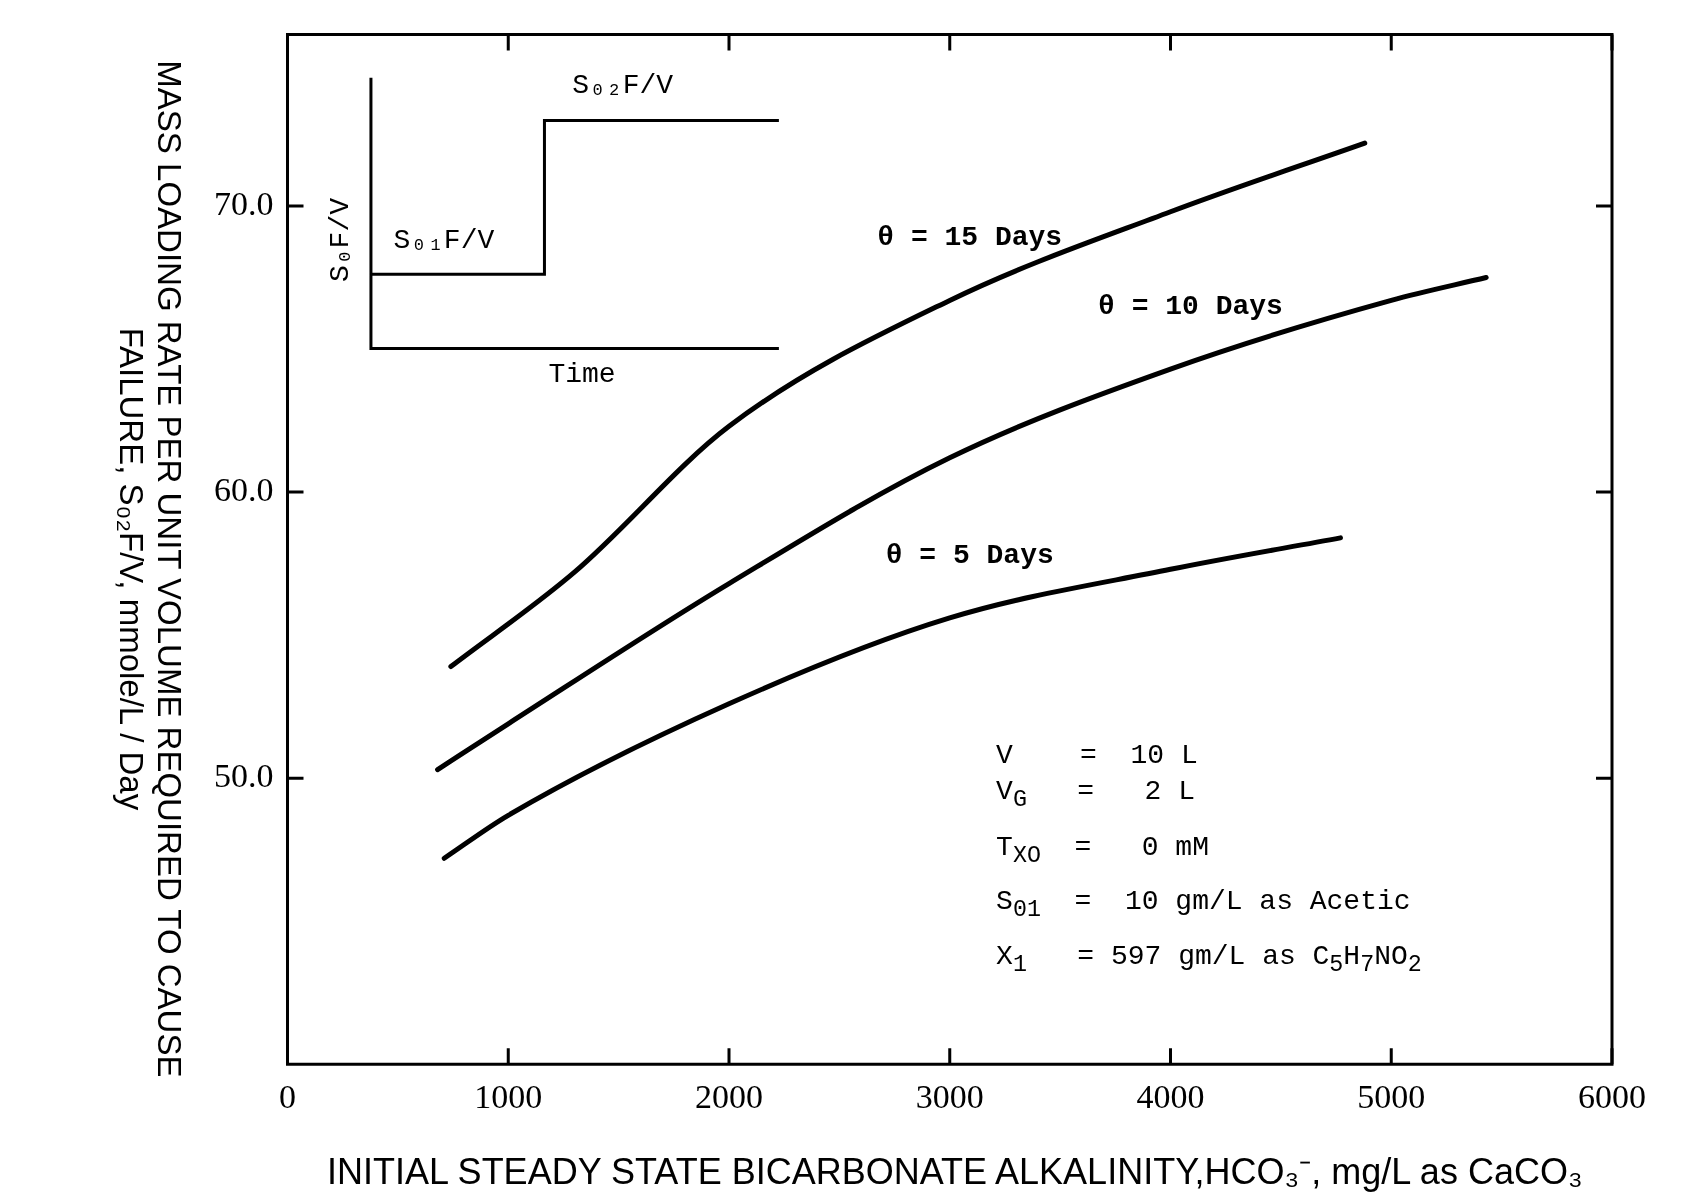  I want to click on y-tick-label: 70.0, so click(244, 203).